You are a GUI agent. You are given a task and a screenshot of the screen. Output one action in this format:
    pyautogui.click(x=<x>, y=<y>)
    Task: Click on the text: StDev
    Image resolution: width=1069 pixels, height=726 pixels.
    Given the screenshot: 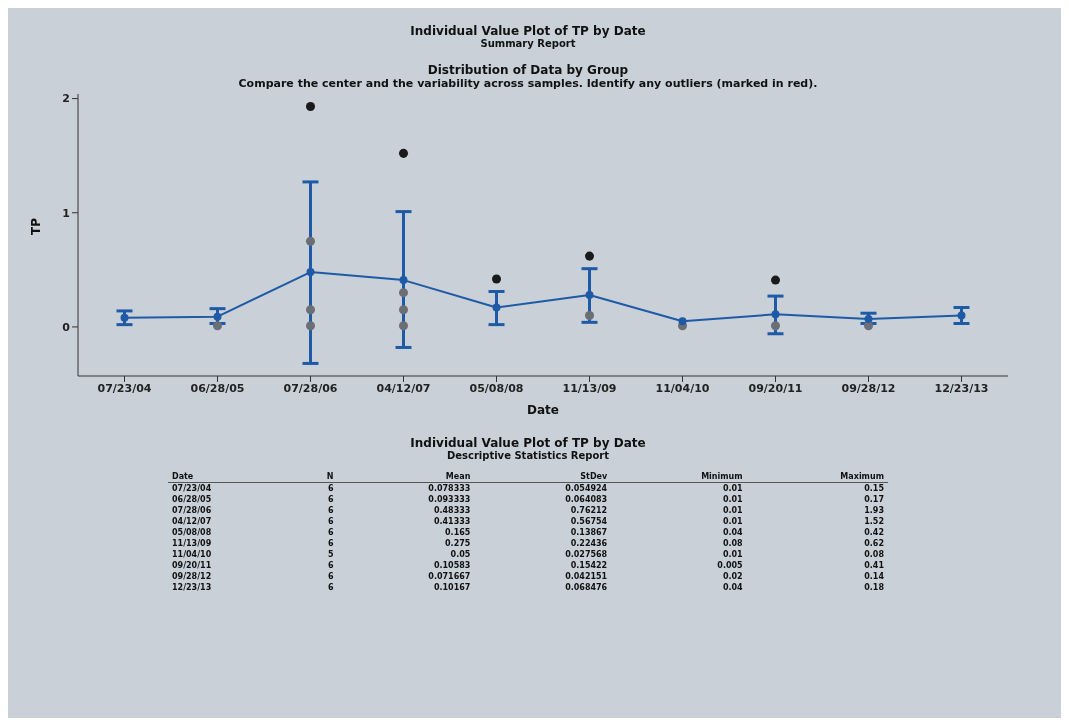 What is the action you would take?
    pyautogui.click(x=594, y=476)
    